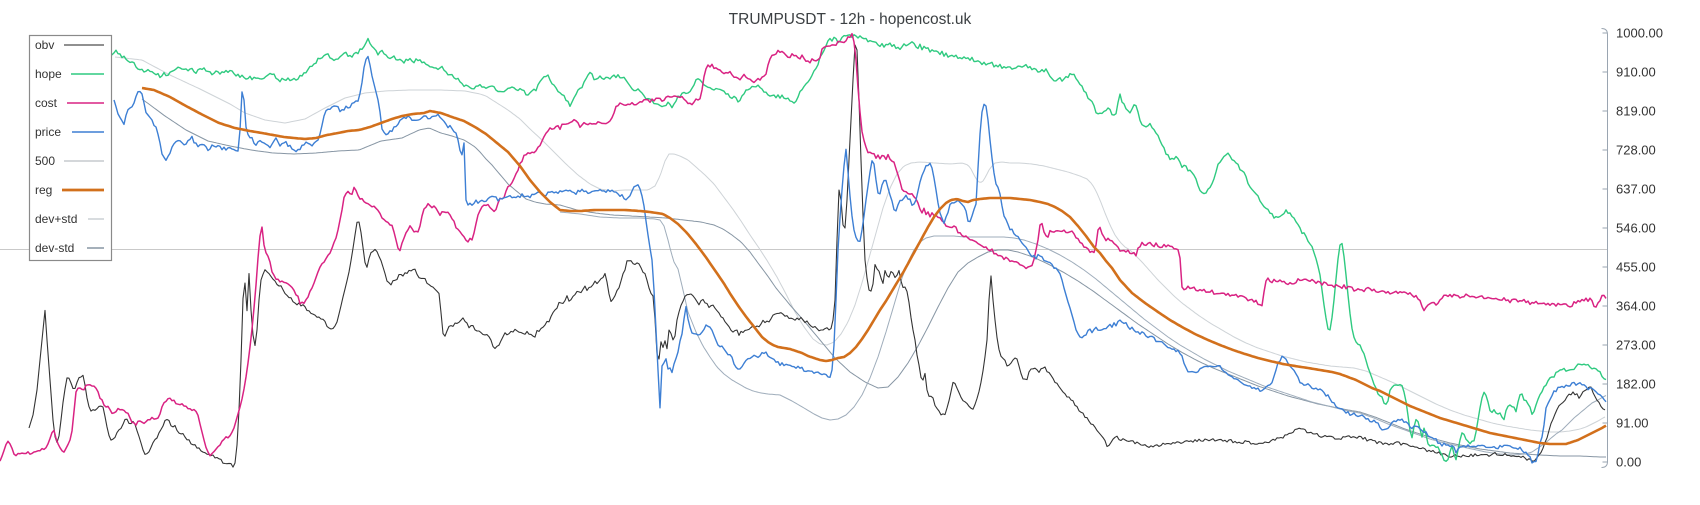 This screenshot has height=505, width=1700. What do you see at coordinates (1636, 150) in the screenshot?
I see `svg-text: 728.00` at bounding box center [1636, 150].